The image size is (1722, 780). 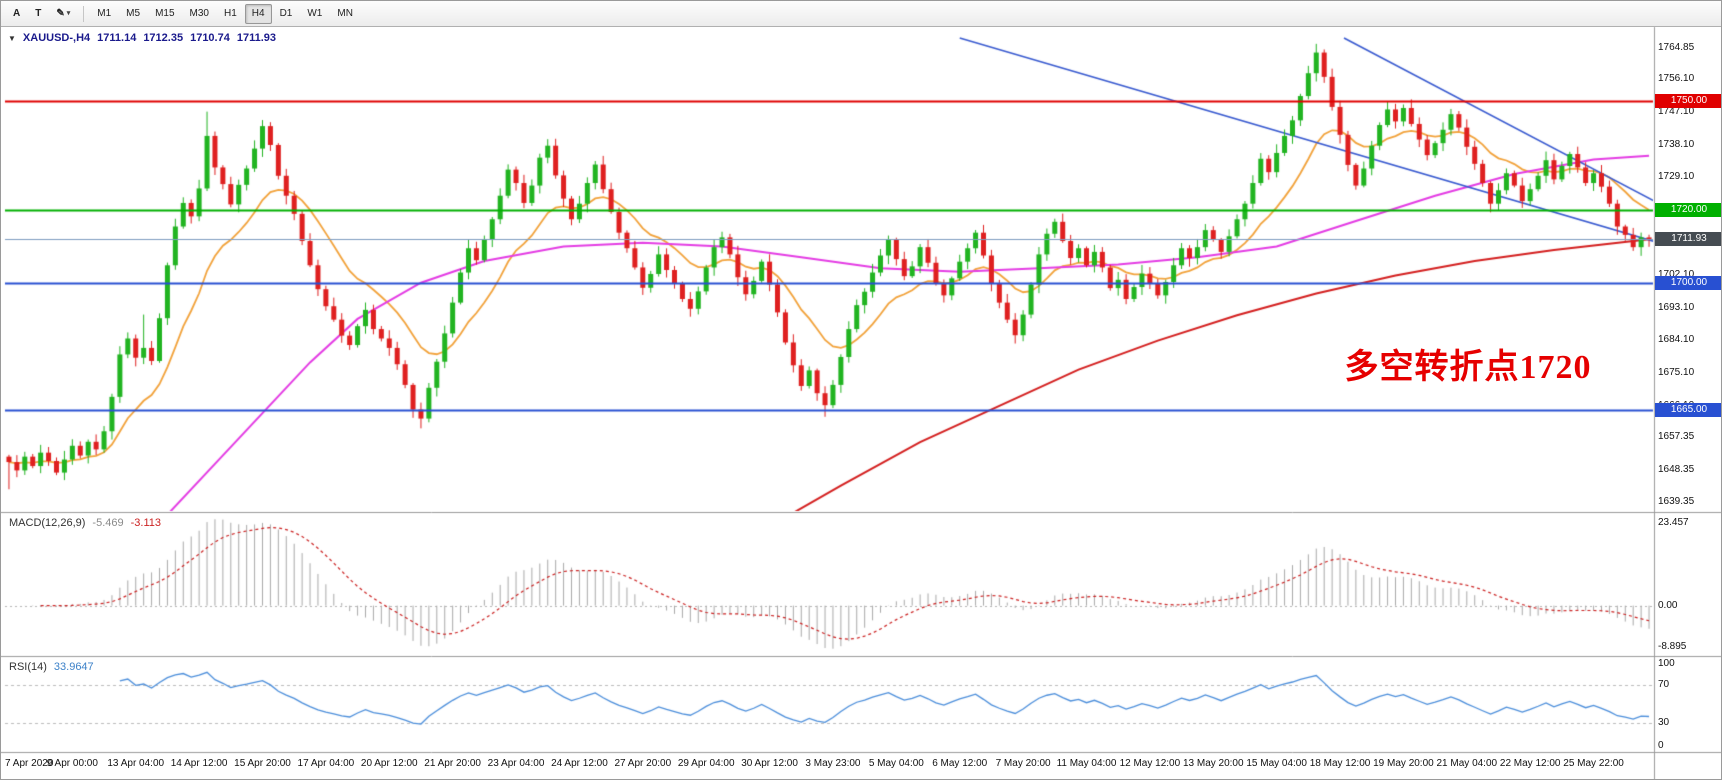 What do you see at coordinates (28, 667) in the screenshot?
I see `rsi-name: RSI(14)` at bounding box center [28, 667].